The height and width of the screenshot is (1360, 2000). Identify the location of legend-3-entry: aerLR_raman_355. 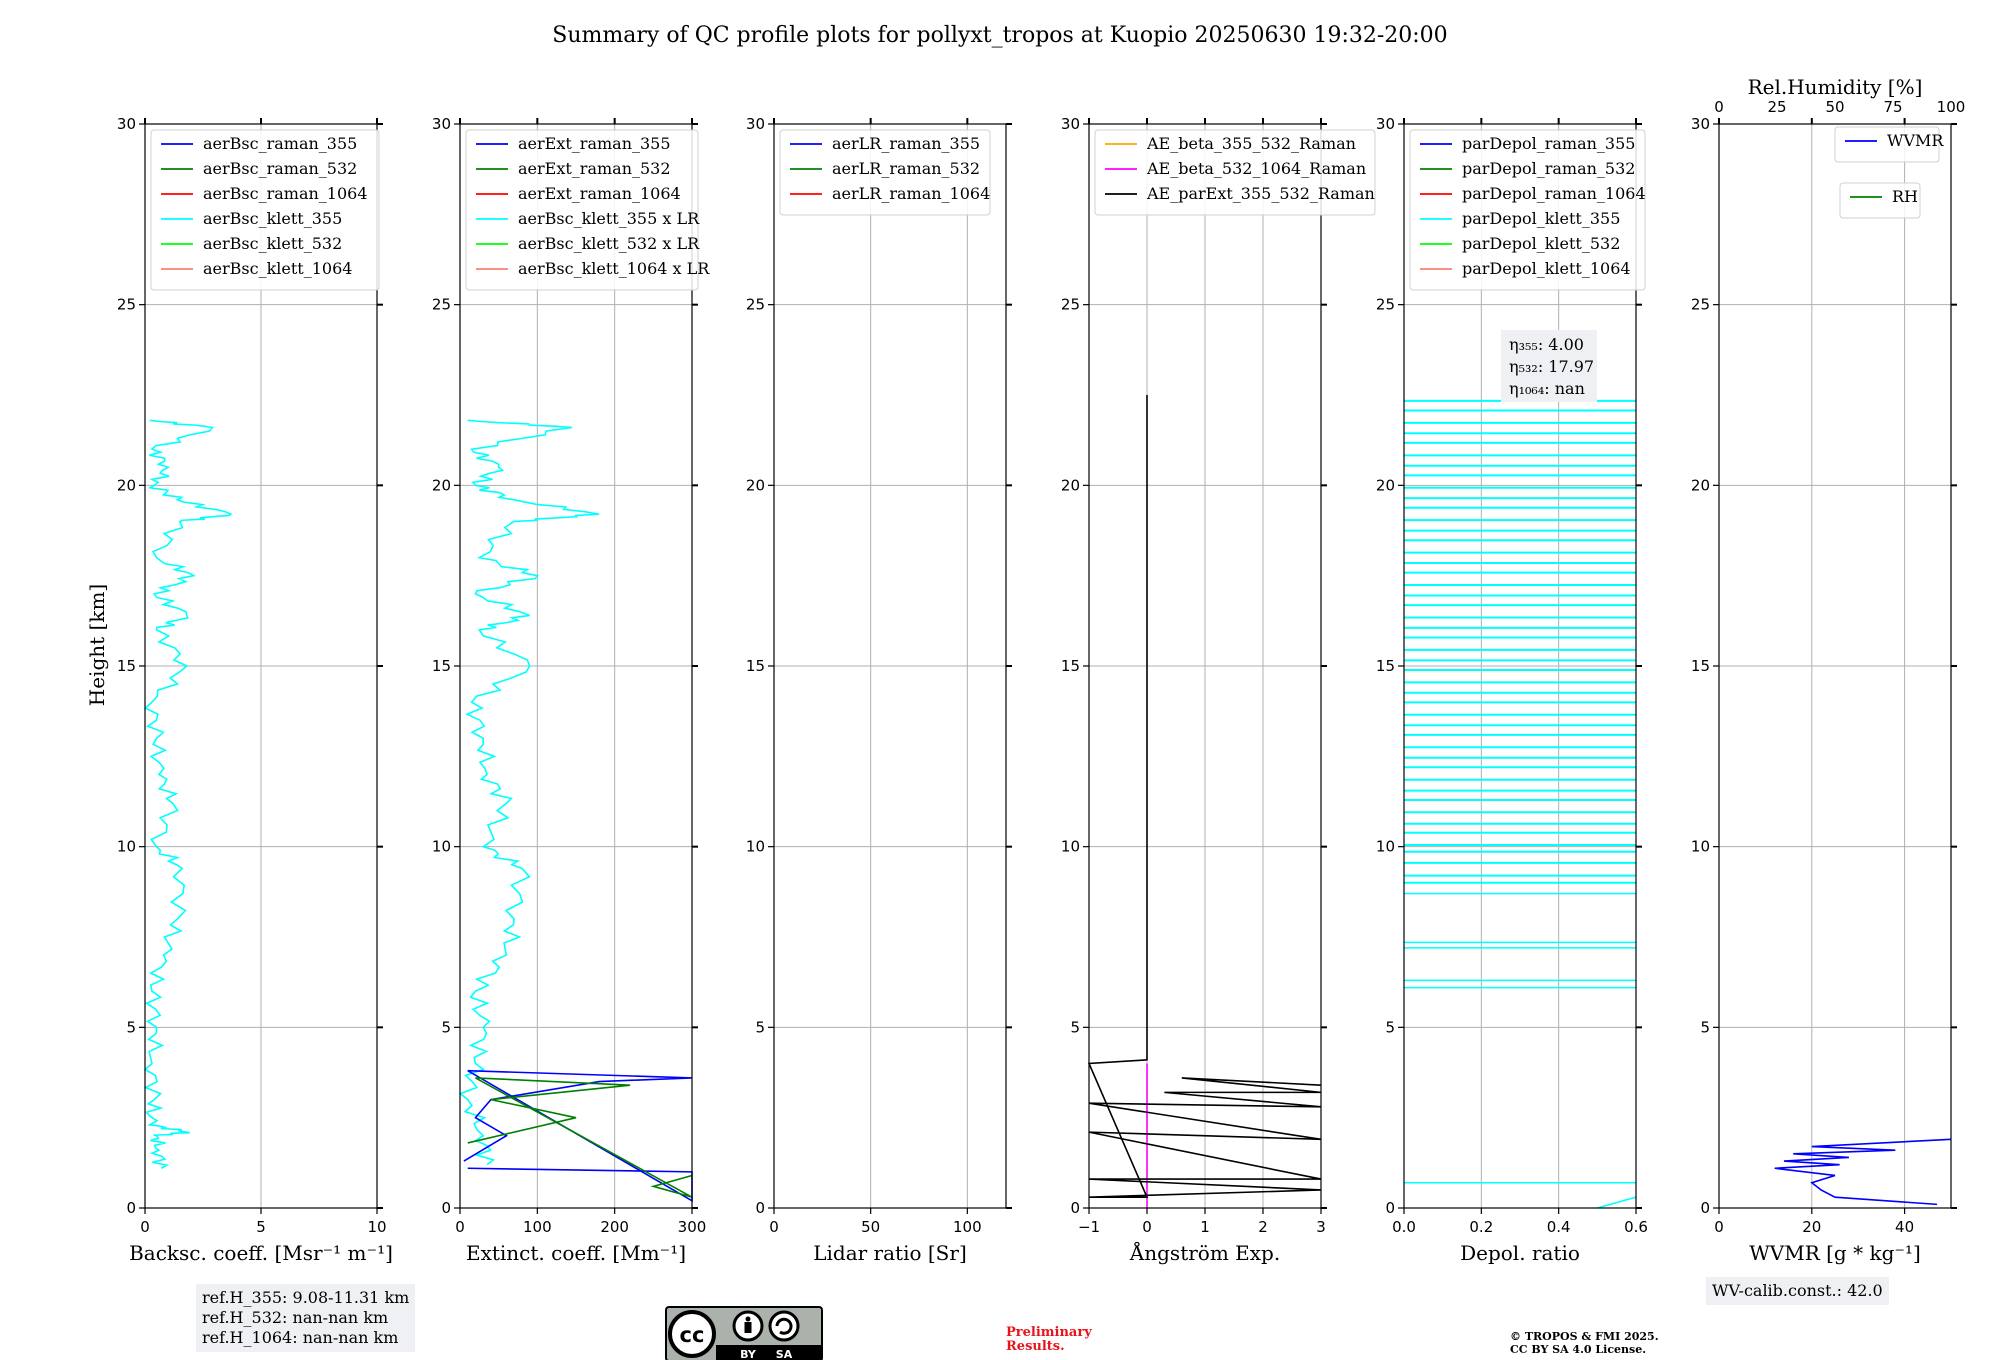
(906, 143).